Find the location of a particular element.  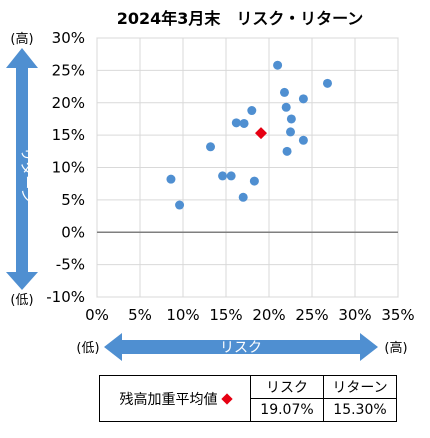

y-axis-ticks: 30% 25% 20% 15% 10% 5% 0% -5% -10% is located at coordinates (65, 167).